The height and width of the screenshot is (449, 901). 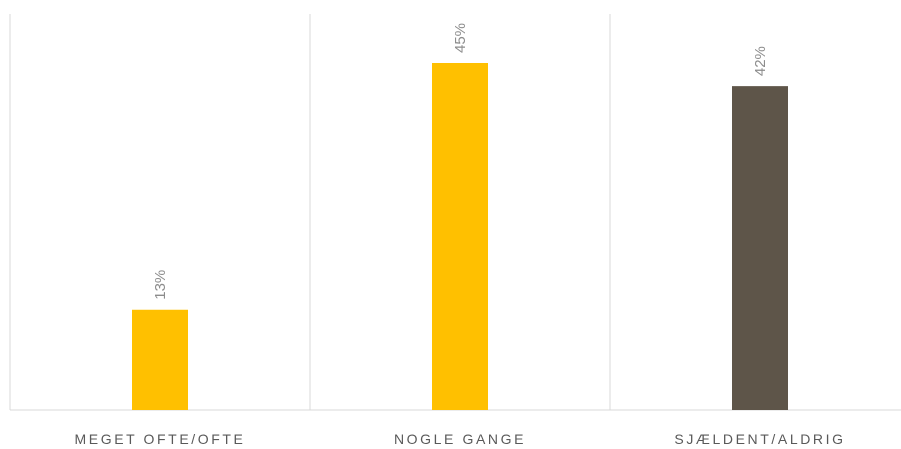 What do you see at coordinates (759, 439) in the screenshot?
I see `category-label: SJÆLDENT/ALDRIG` at bounding box center [759, 439].